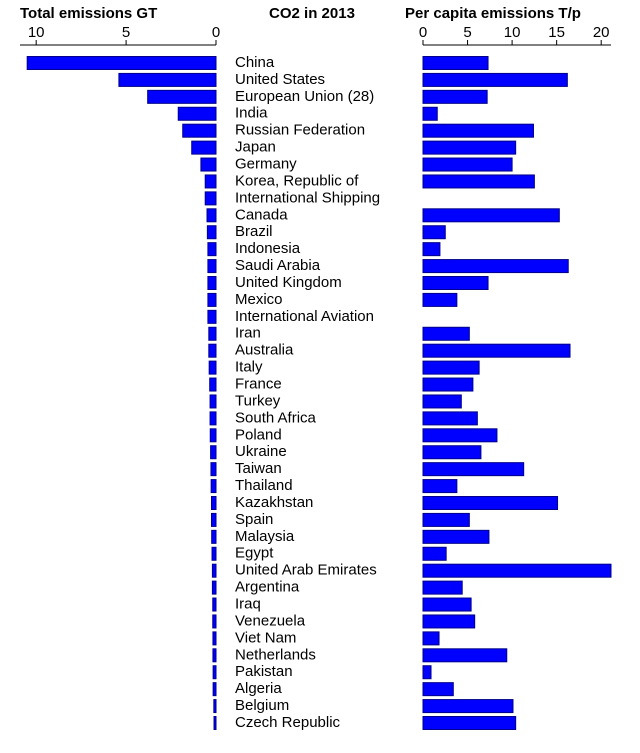 Image resolution: width=640 pixels, height=753 pixels. What do you see at coordinates (258, 400) in the screenshot?
I see `category-label: Turkey` at bounding box center [258, 400].